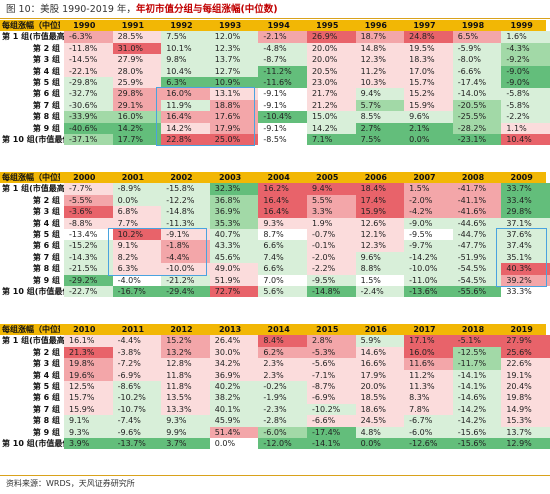 This screenshot has width=550, height=494. What do you see at coordinates (282, 364) in the screenshot?
I see `table-cell: 2.3%` at bounding box center [282, 364].